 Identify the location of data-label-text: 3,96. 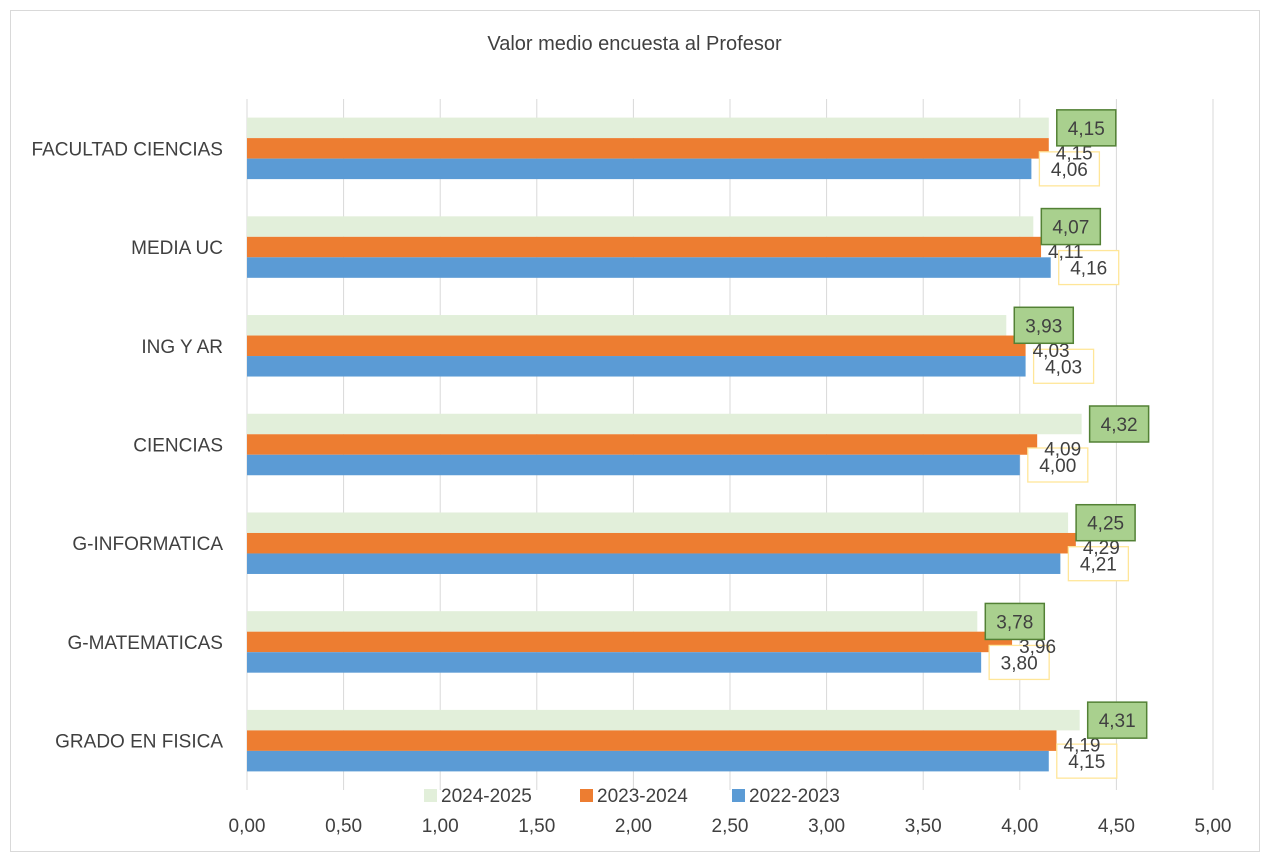
(1037, 647).